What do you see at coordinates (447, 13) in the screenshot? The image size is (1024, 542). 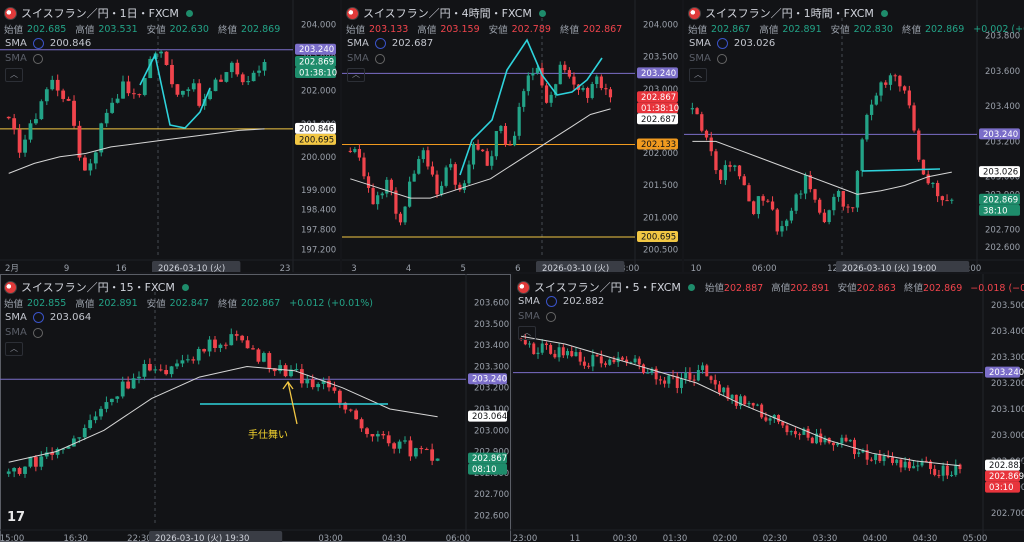 I see `symbol-title: スイスフラン／円・4時間・FXCM` at bounding box center [447, 13].